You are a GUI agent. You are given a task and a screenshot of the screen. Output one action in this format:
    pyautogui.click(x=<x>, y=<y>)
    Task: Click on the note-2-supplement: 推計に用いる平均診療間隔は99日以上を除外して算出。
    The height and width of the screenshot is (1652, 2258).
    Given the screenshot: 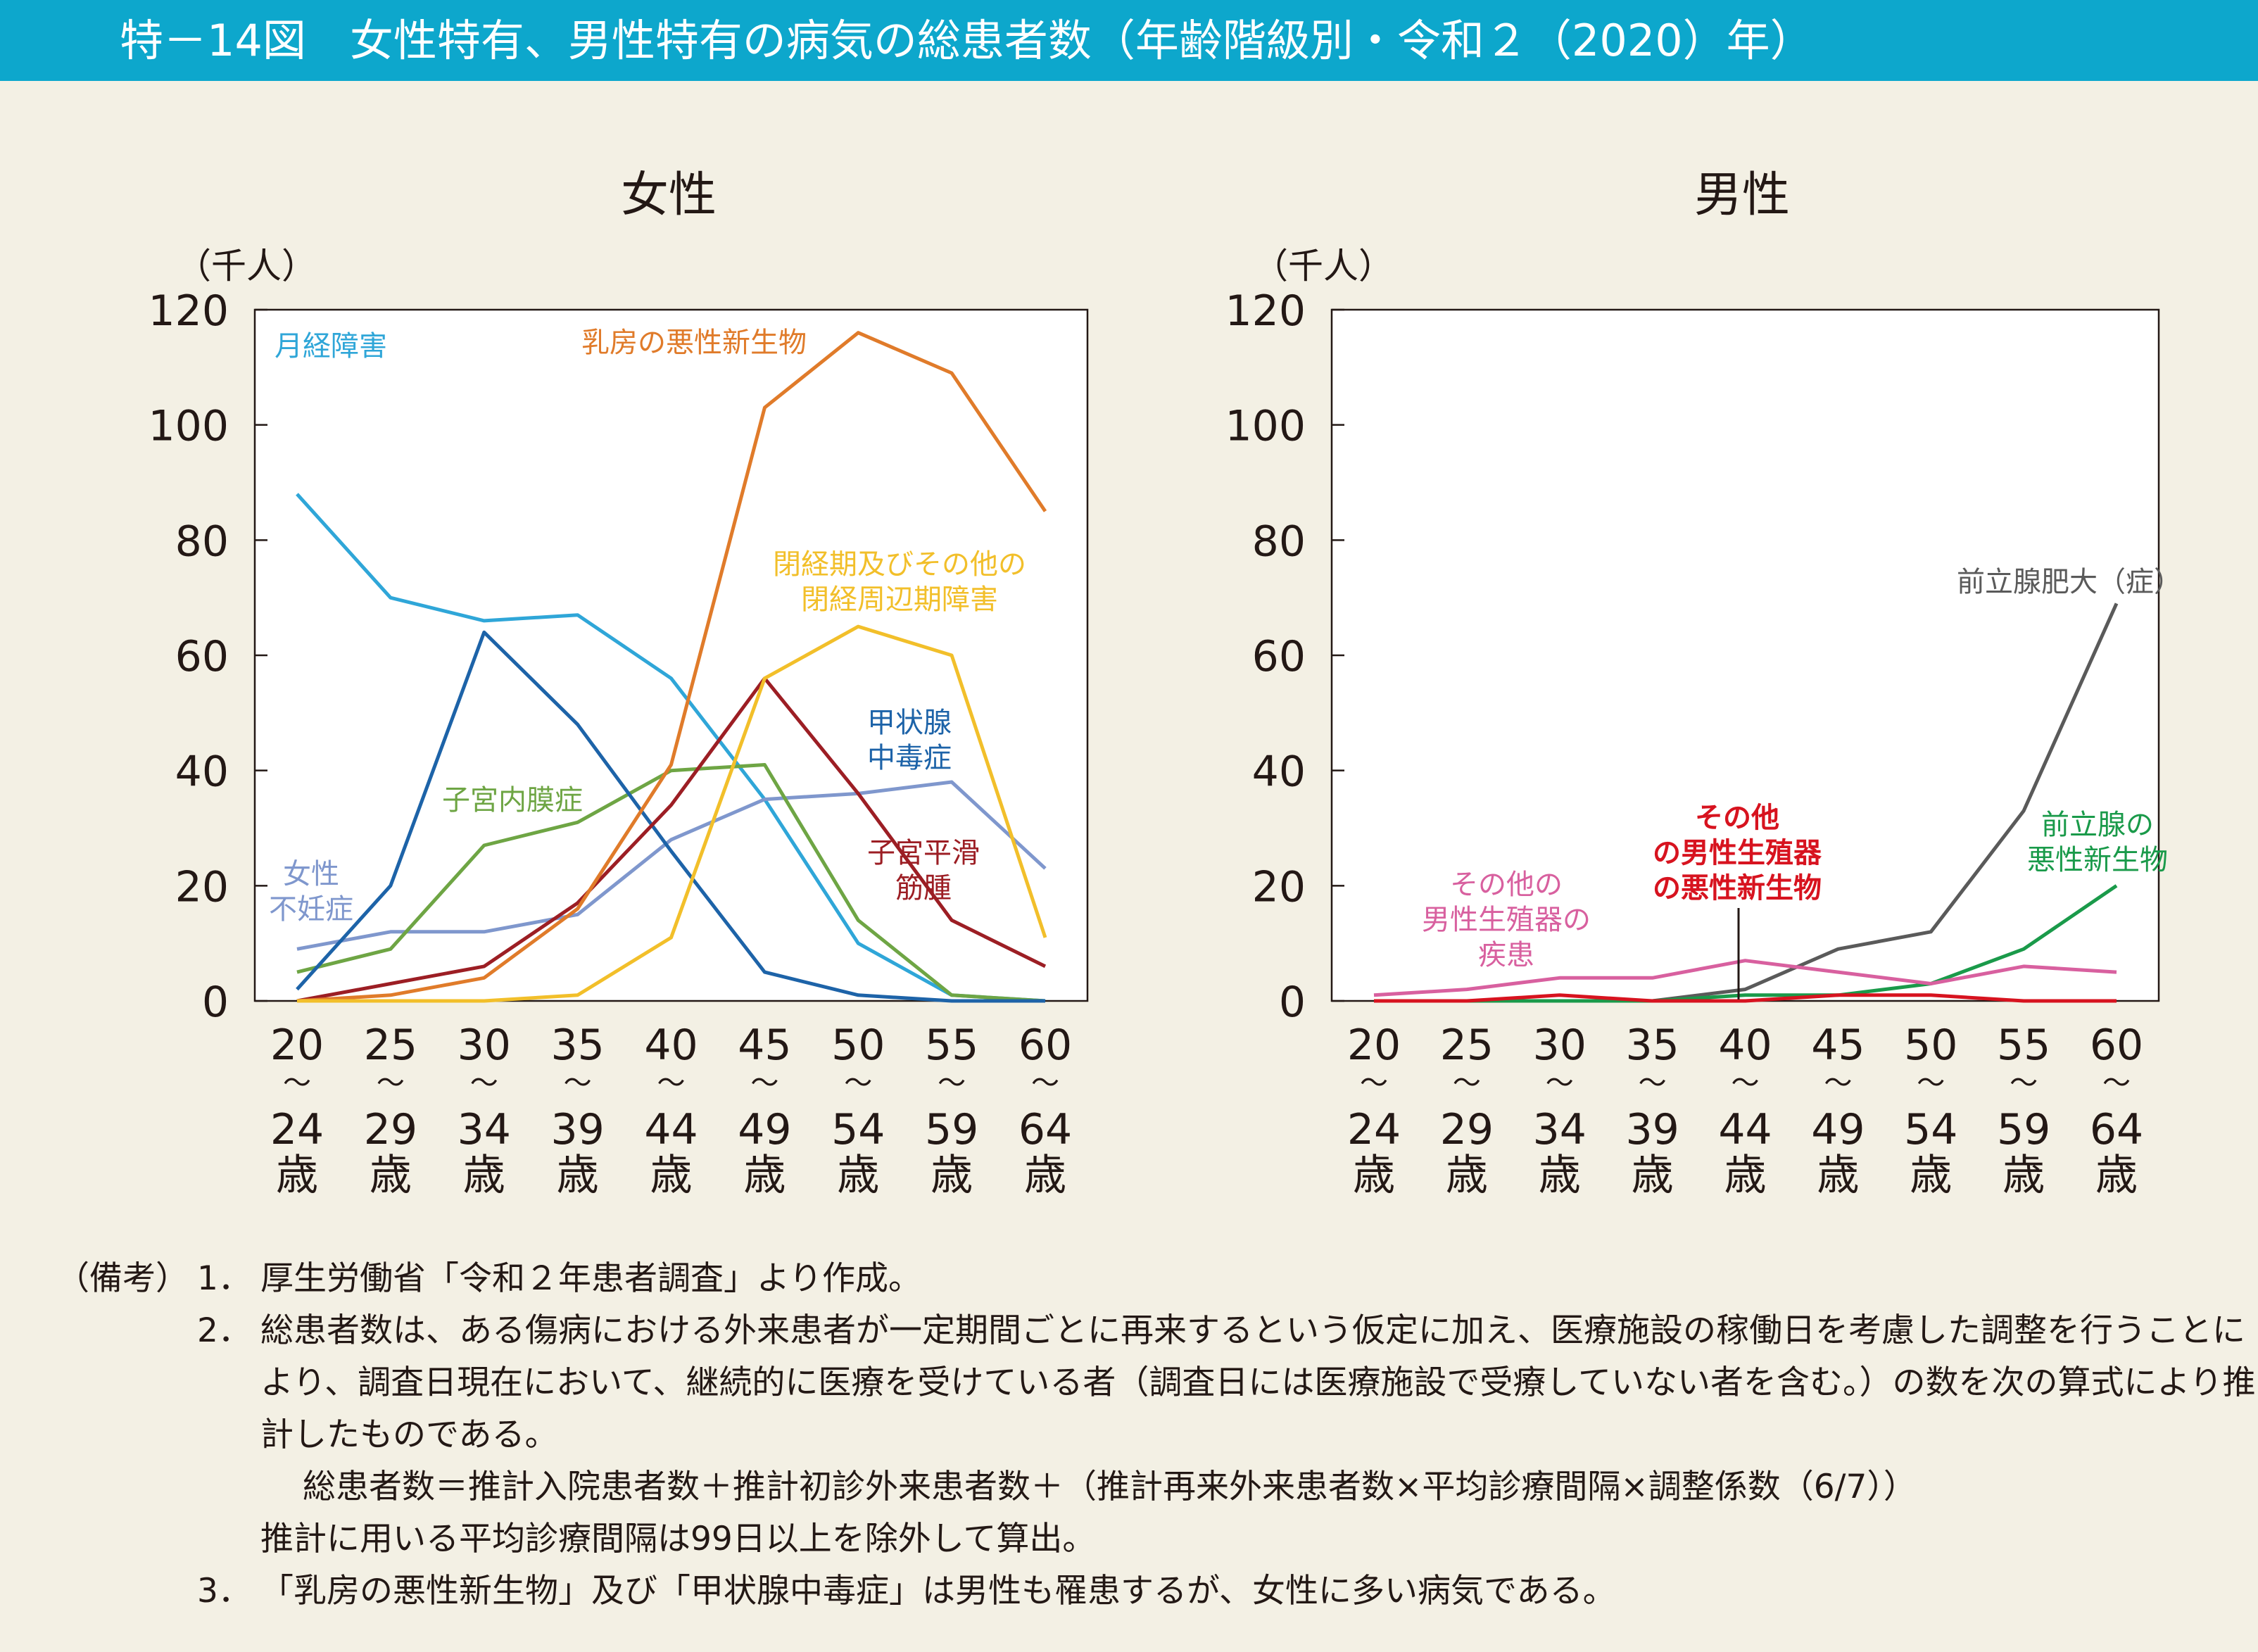 What is the action you would take?
    pyautogui.click(x=678, y=1539)
    